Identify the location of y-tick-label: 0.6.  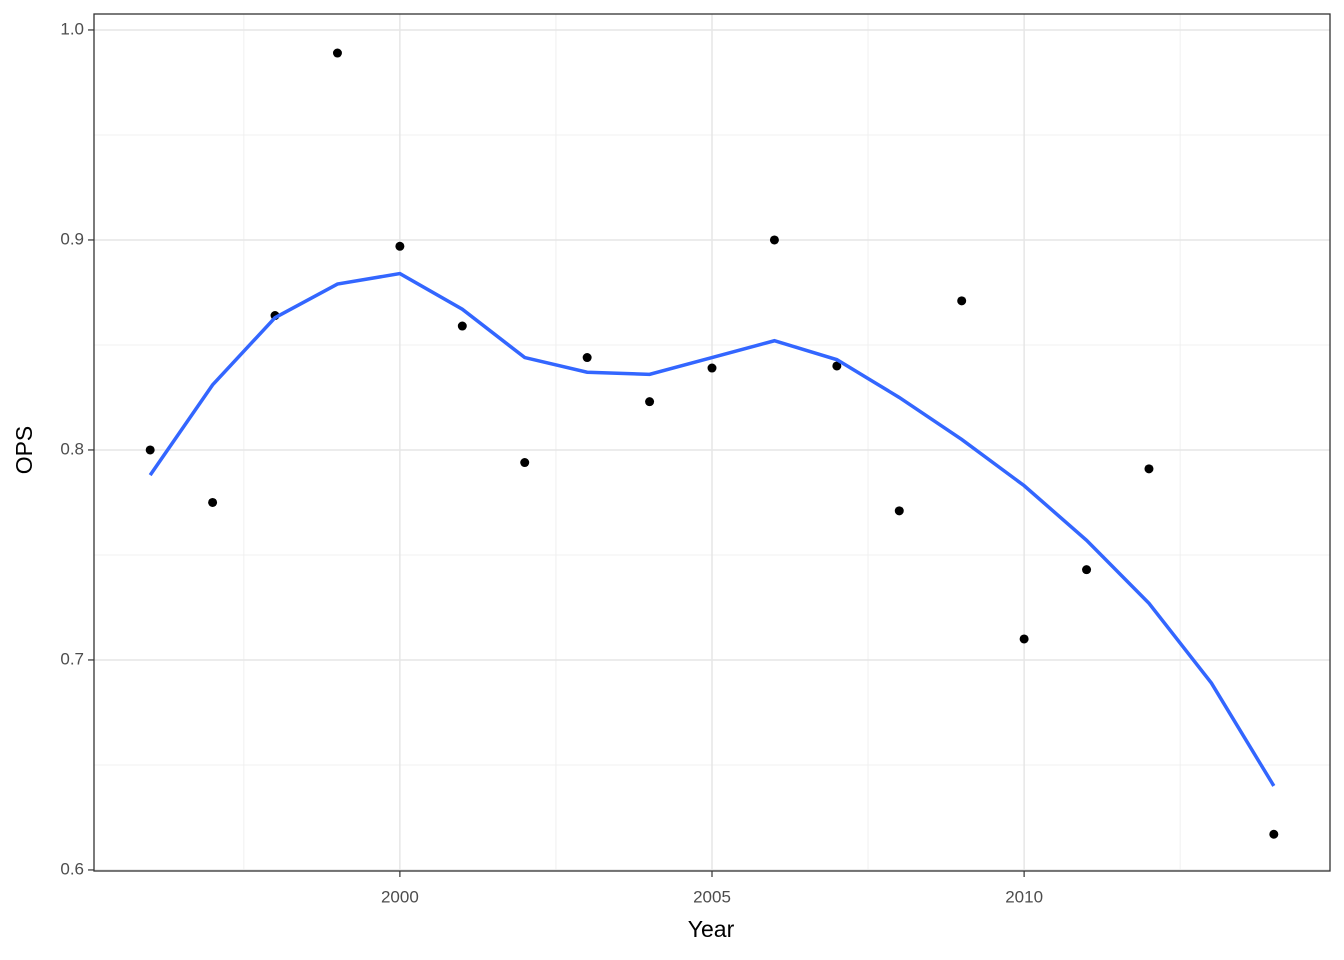
(72, 868).